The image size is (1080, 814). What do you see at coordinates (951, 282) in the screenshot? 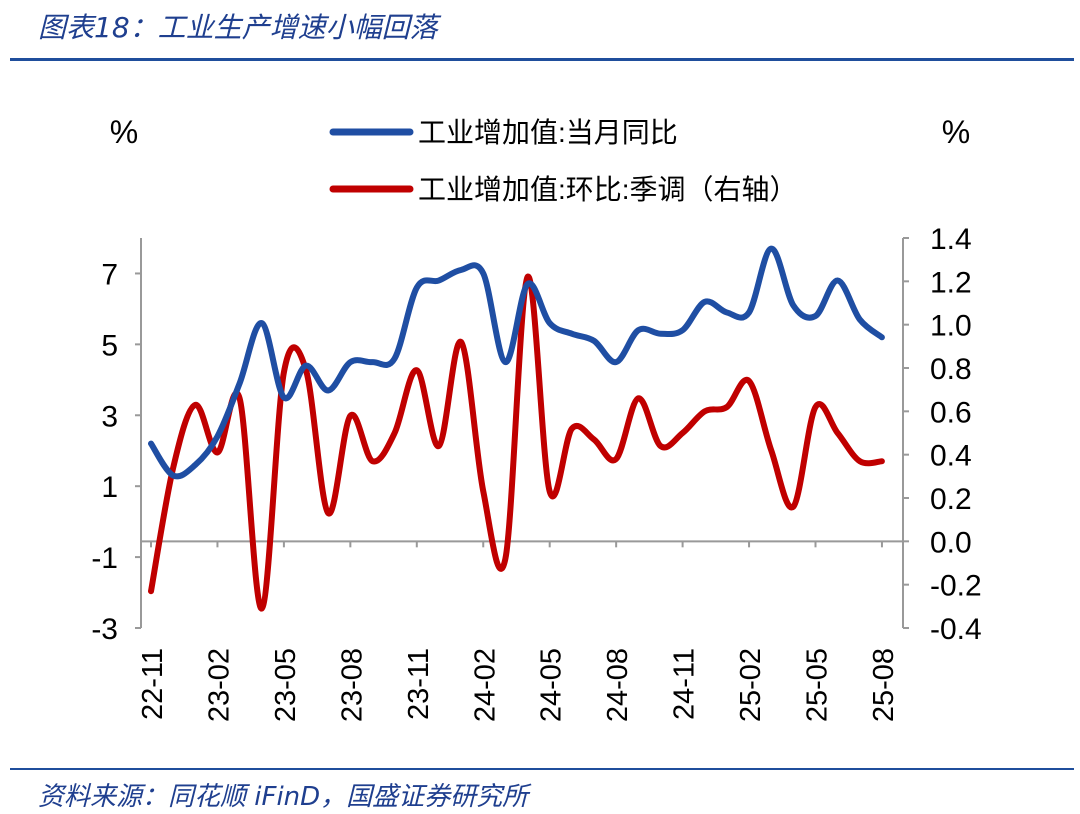
I see `right-tick-label: 1.2` at bounding box center [951, 282].